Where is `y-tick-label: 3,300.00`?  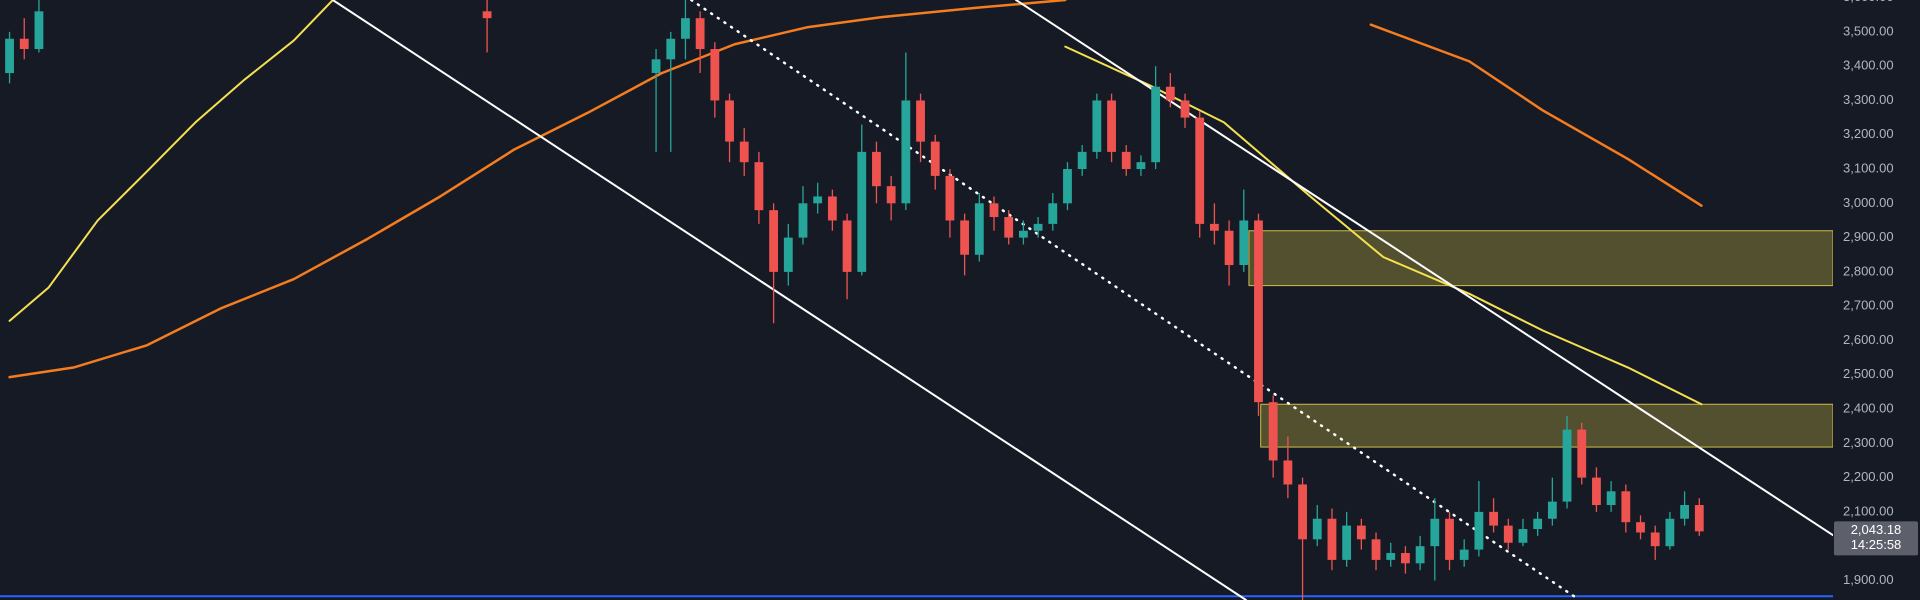 y-tick-label: 3,300.00 is located at coordinates (1868, 99).